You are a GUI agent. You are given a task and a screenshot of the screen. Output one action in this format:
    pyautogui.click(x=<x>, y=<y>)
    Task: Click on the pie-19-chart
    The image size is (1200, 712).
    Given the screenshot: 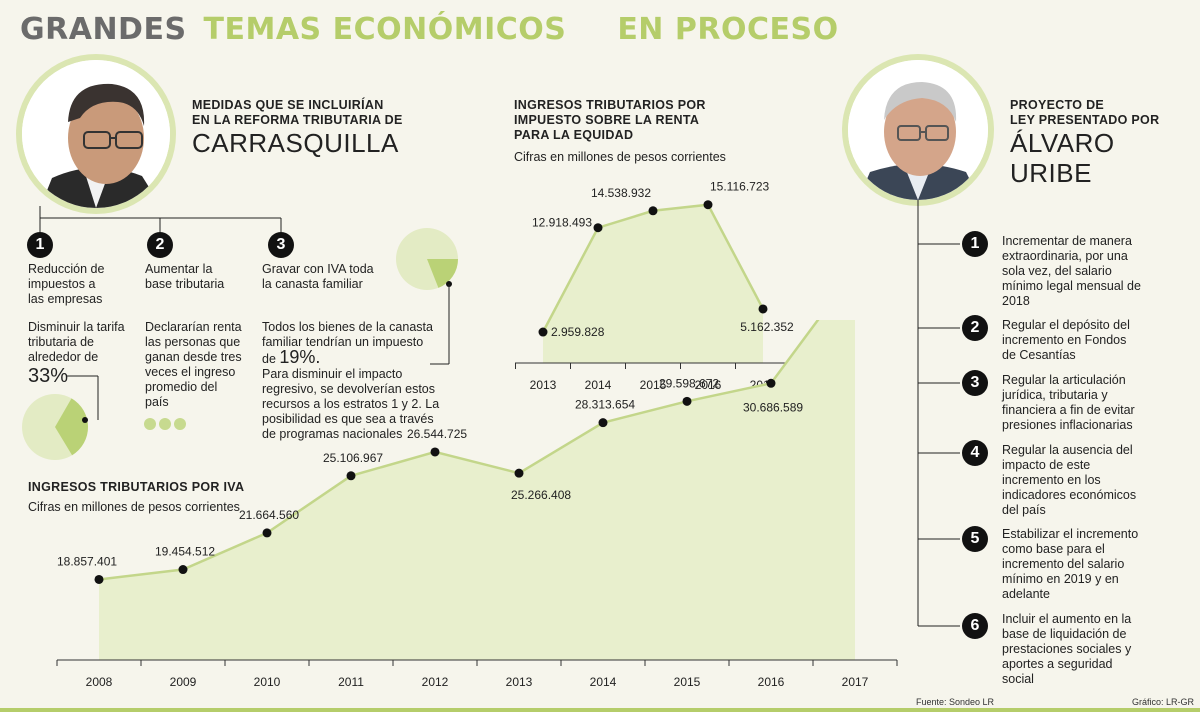 What is the action you would take?
    pyautogui.click(x=427, y=296)
    